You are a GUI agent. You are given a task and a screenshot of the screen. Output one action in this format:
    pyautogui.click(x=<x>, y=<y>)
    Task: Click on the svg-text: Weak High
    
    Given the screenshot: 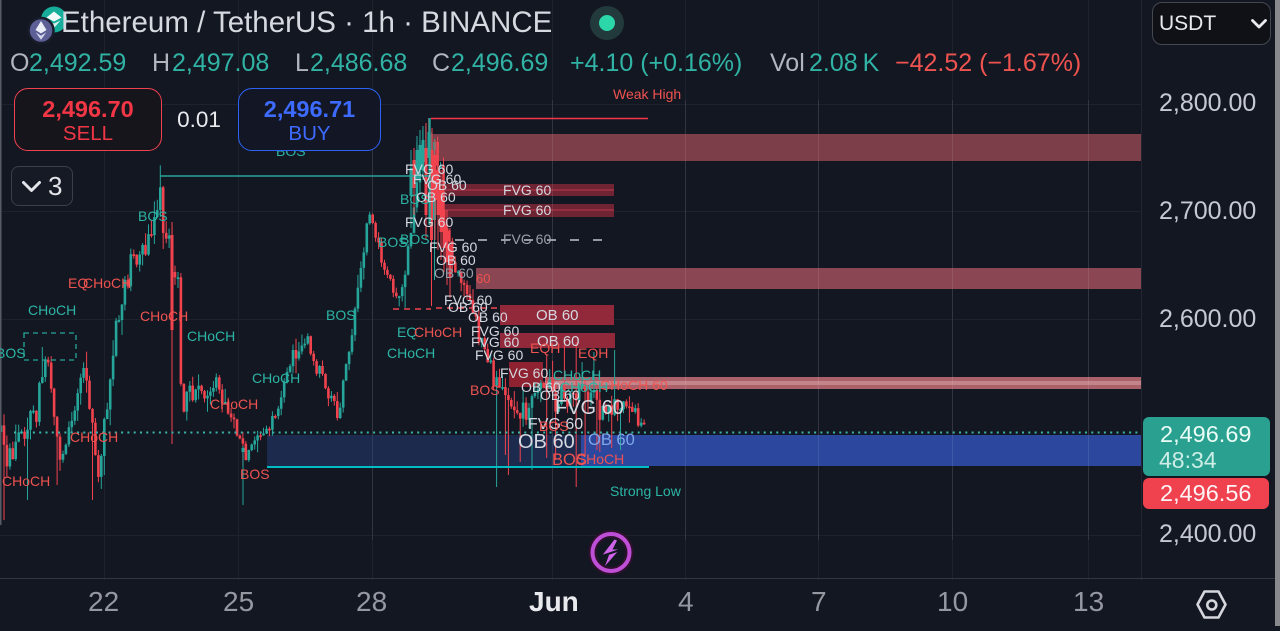 What is the action you would take?
    pyautogui.click(x=647, y=94)
    